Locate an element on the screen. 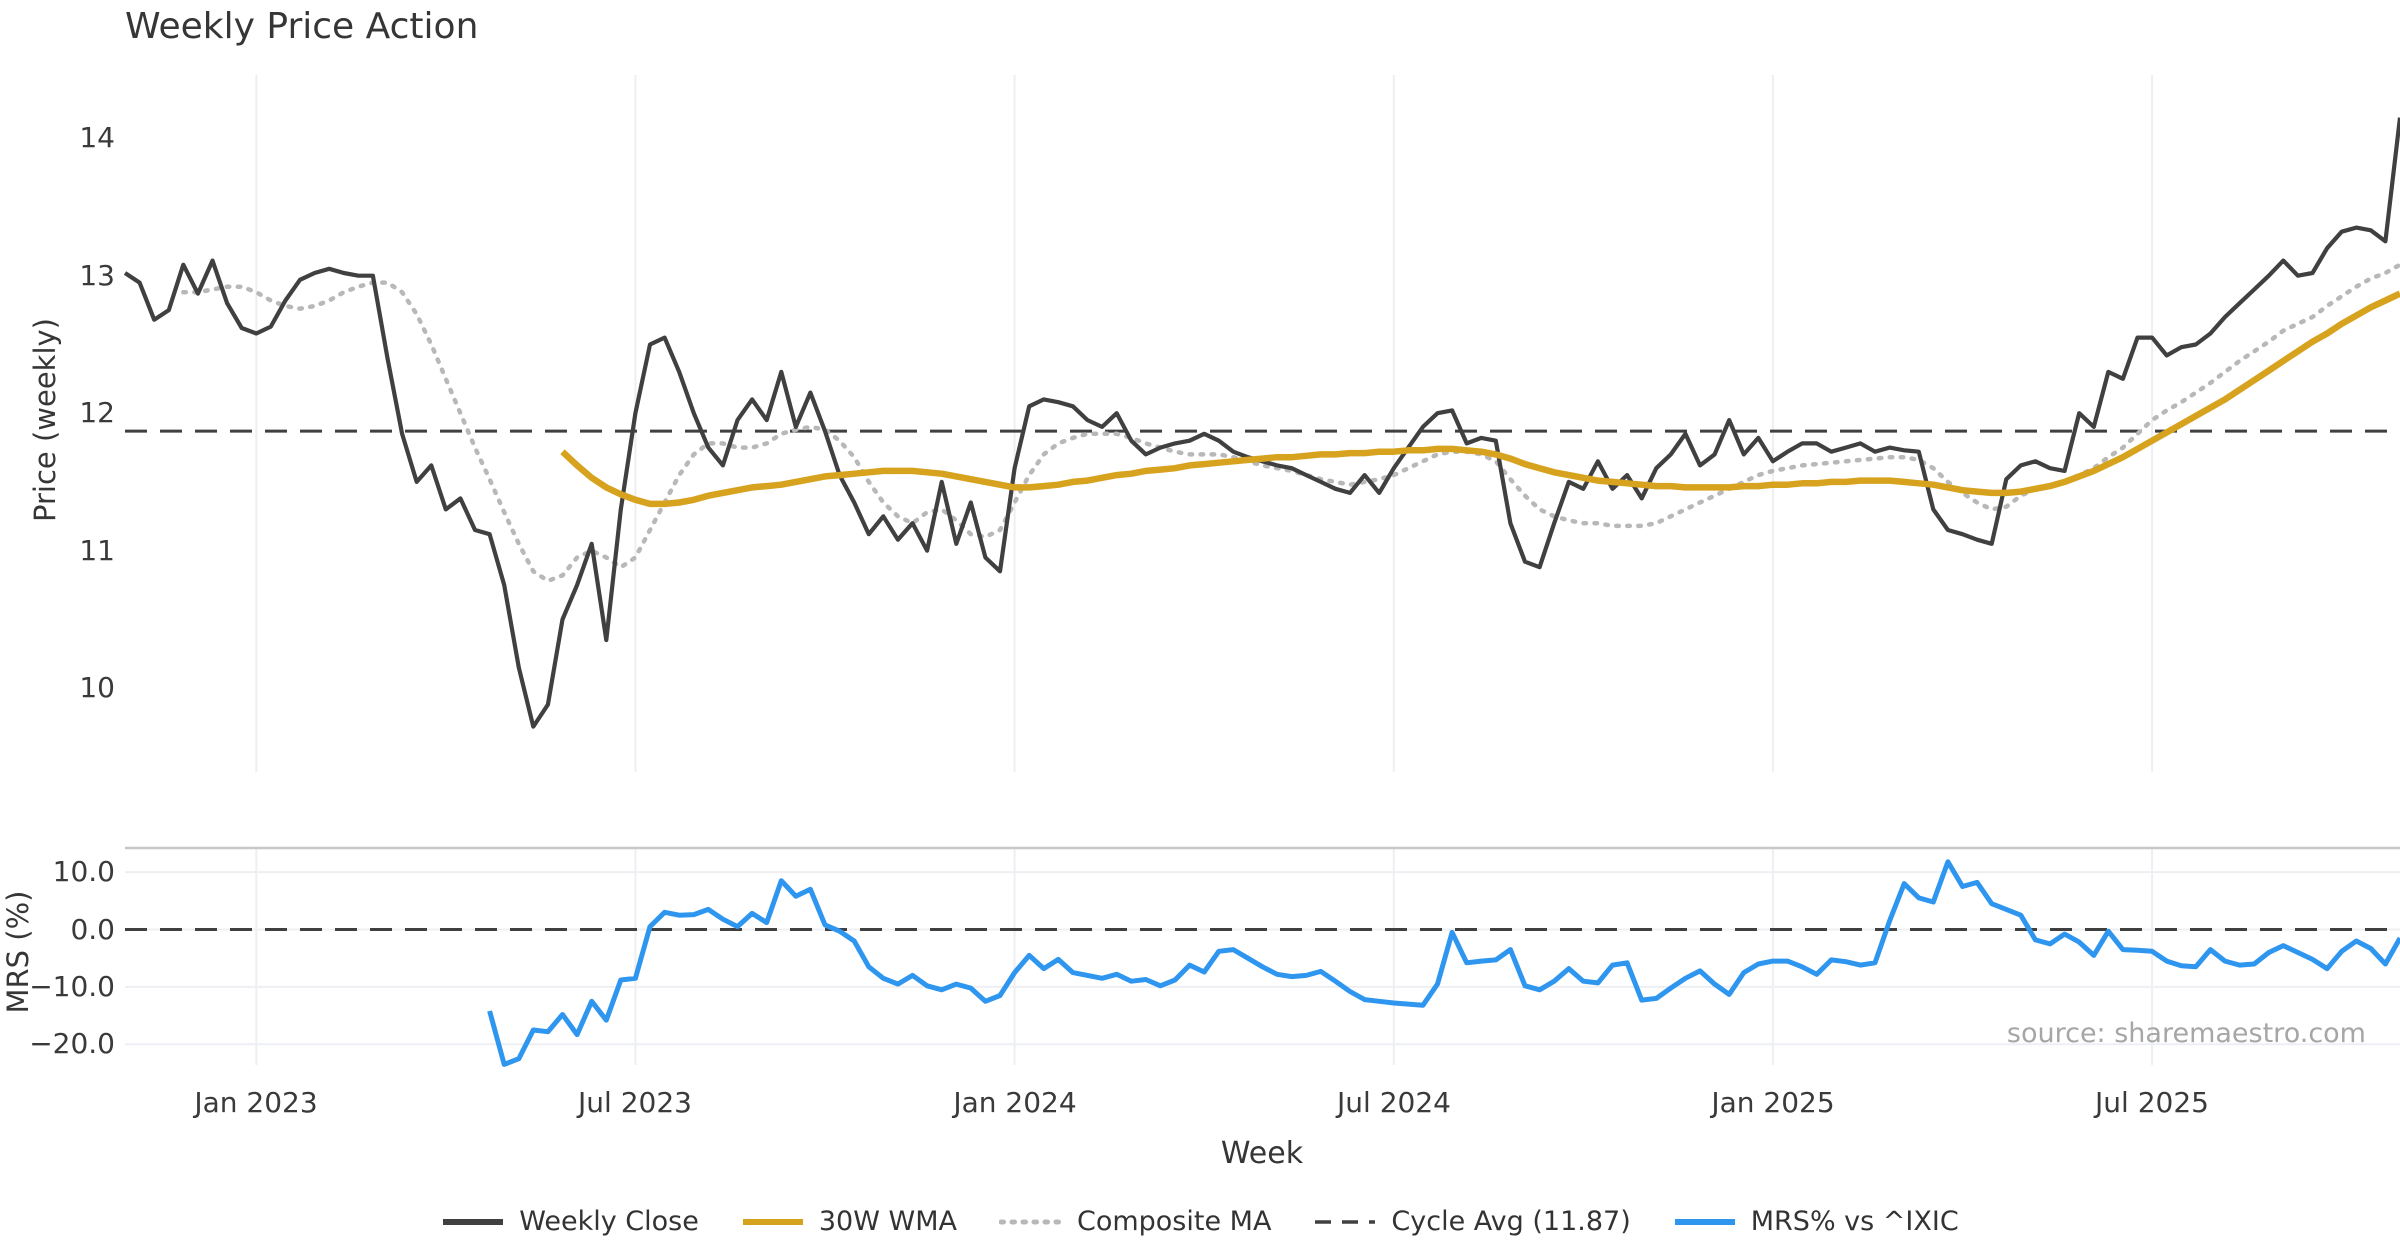 The width and height of the screenshot is (2400, 1260). x-axis-title: Week is located at coordinates (1262, 1153).